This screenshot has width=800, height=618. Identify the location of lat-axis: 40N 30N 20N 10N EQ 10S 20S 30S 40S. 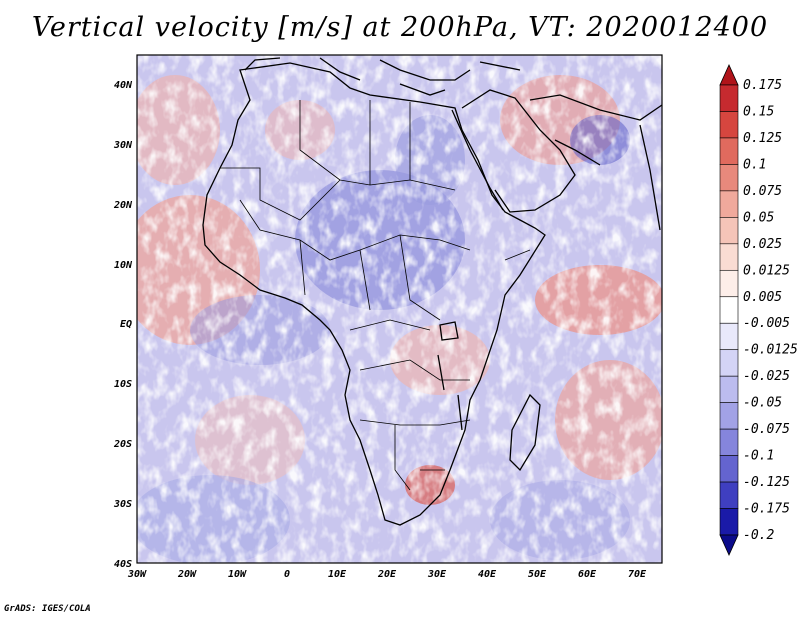
(123, 325).